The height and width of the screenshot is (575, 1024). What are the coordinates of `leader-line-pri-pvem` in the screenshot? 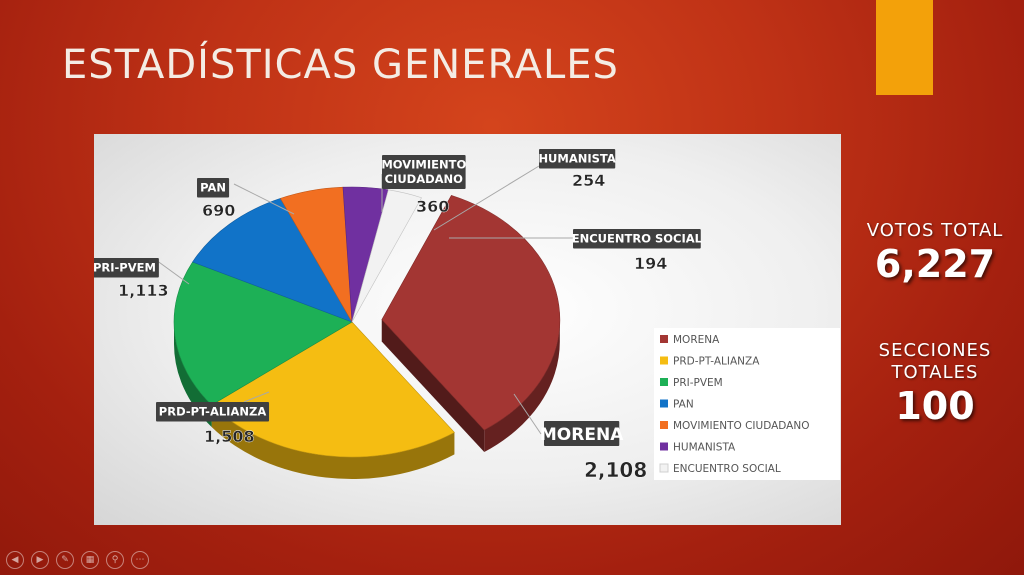 It's located at (172, 272).